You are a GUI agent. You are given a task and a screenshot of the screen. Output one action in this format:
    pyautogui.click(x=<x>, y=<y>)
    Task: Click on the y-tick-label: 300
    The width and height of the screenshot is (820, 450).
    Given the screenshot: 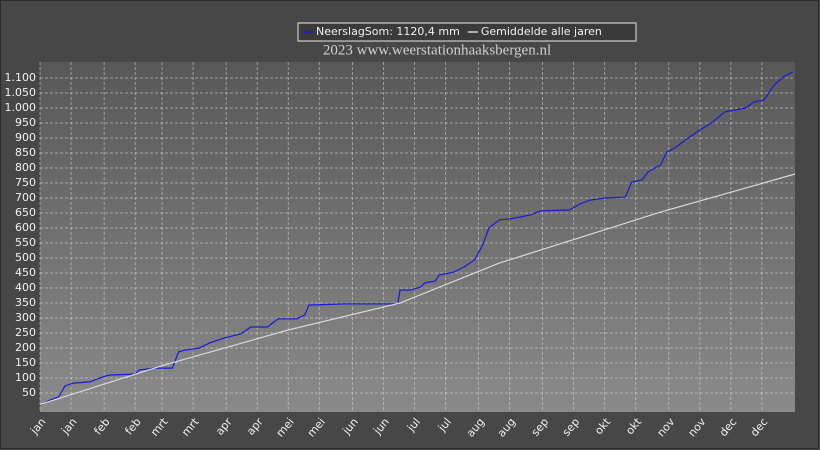 What is the action you would take?
    pyautogui.click(x=25, y=317)
    